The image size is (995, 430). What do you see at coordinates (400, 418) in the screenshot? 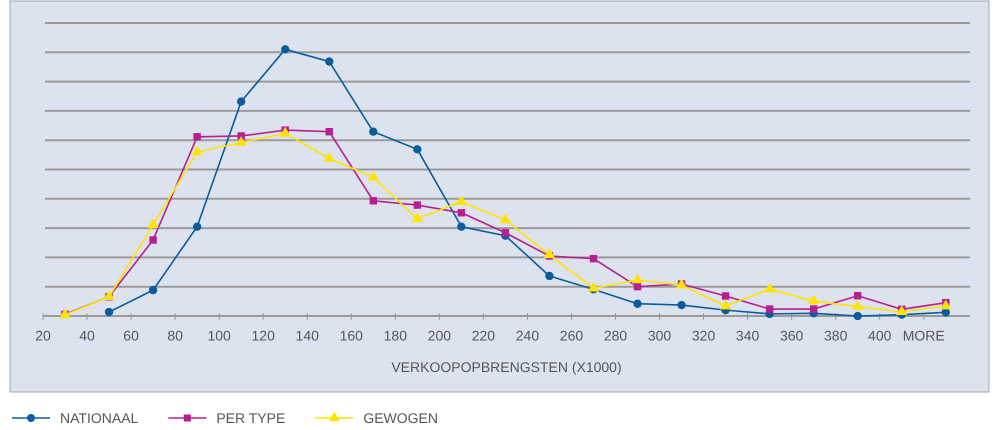
I see `legend-label: GEWOGEN` at bounding box center [400, 418].